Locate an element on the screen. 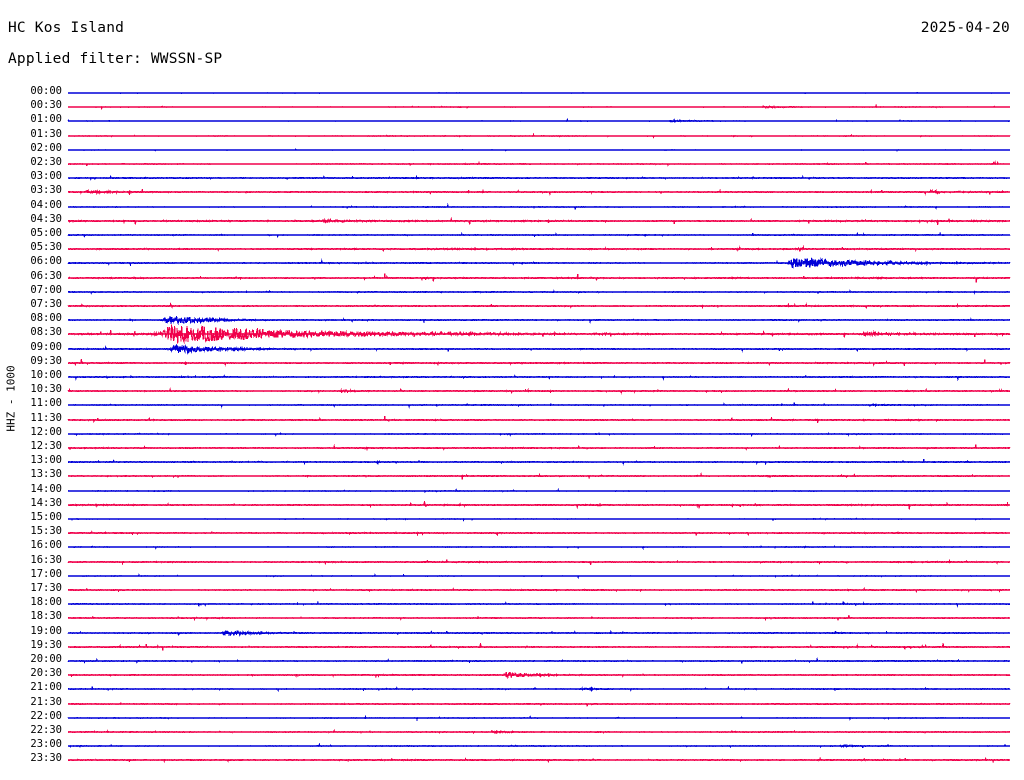 The width and height of the screenshot is (1024, 780). trace-row: 05:30 is located at coordinates (512, 249).